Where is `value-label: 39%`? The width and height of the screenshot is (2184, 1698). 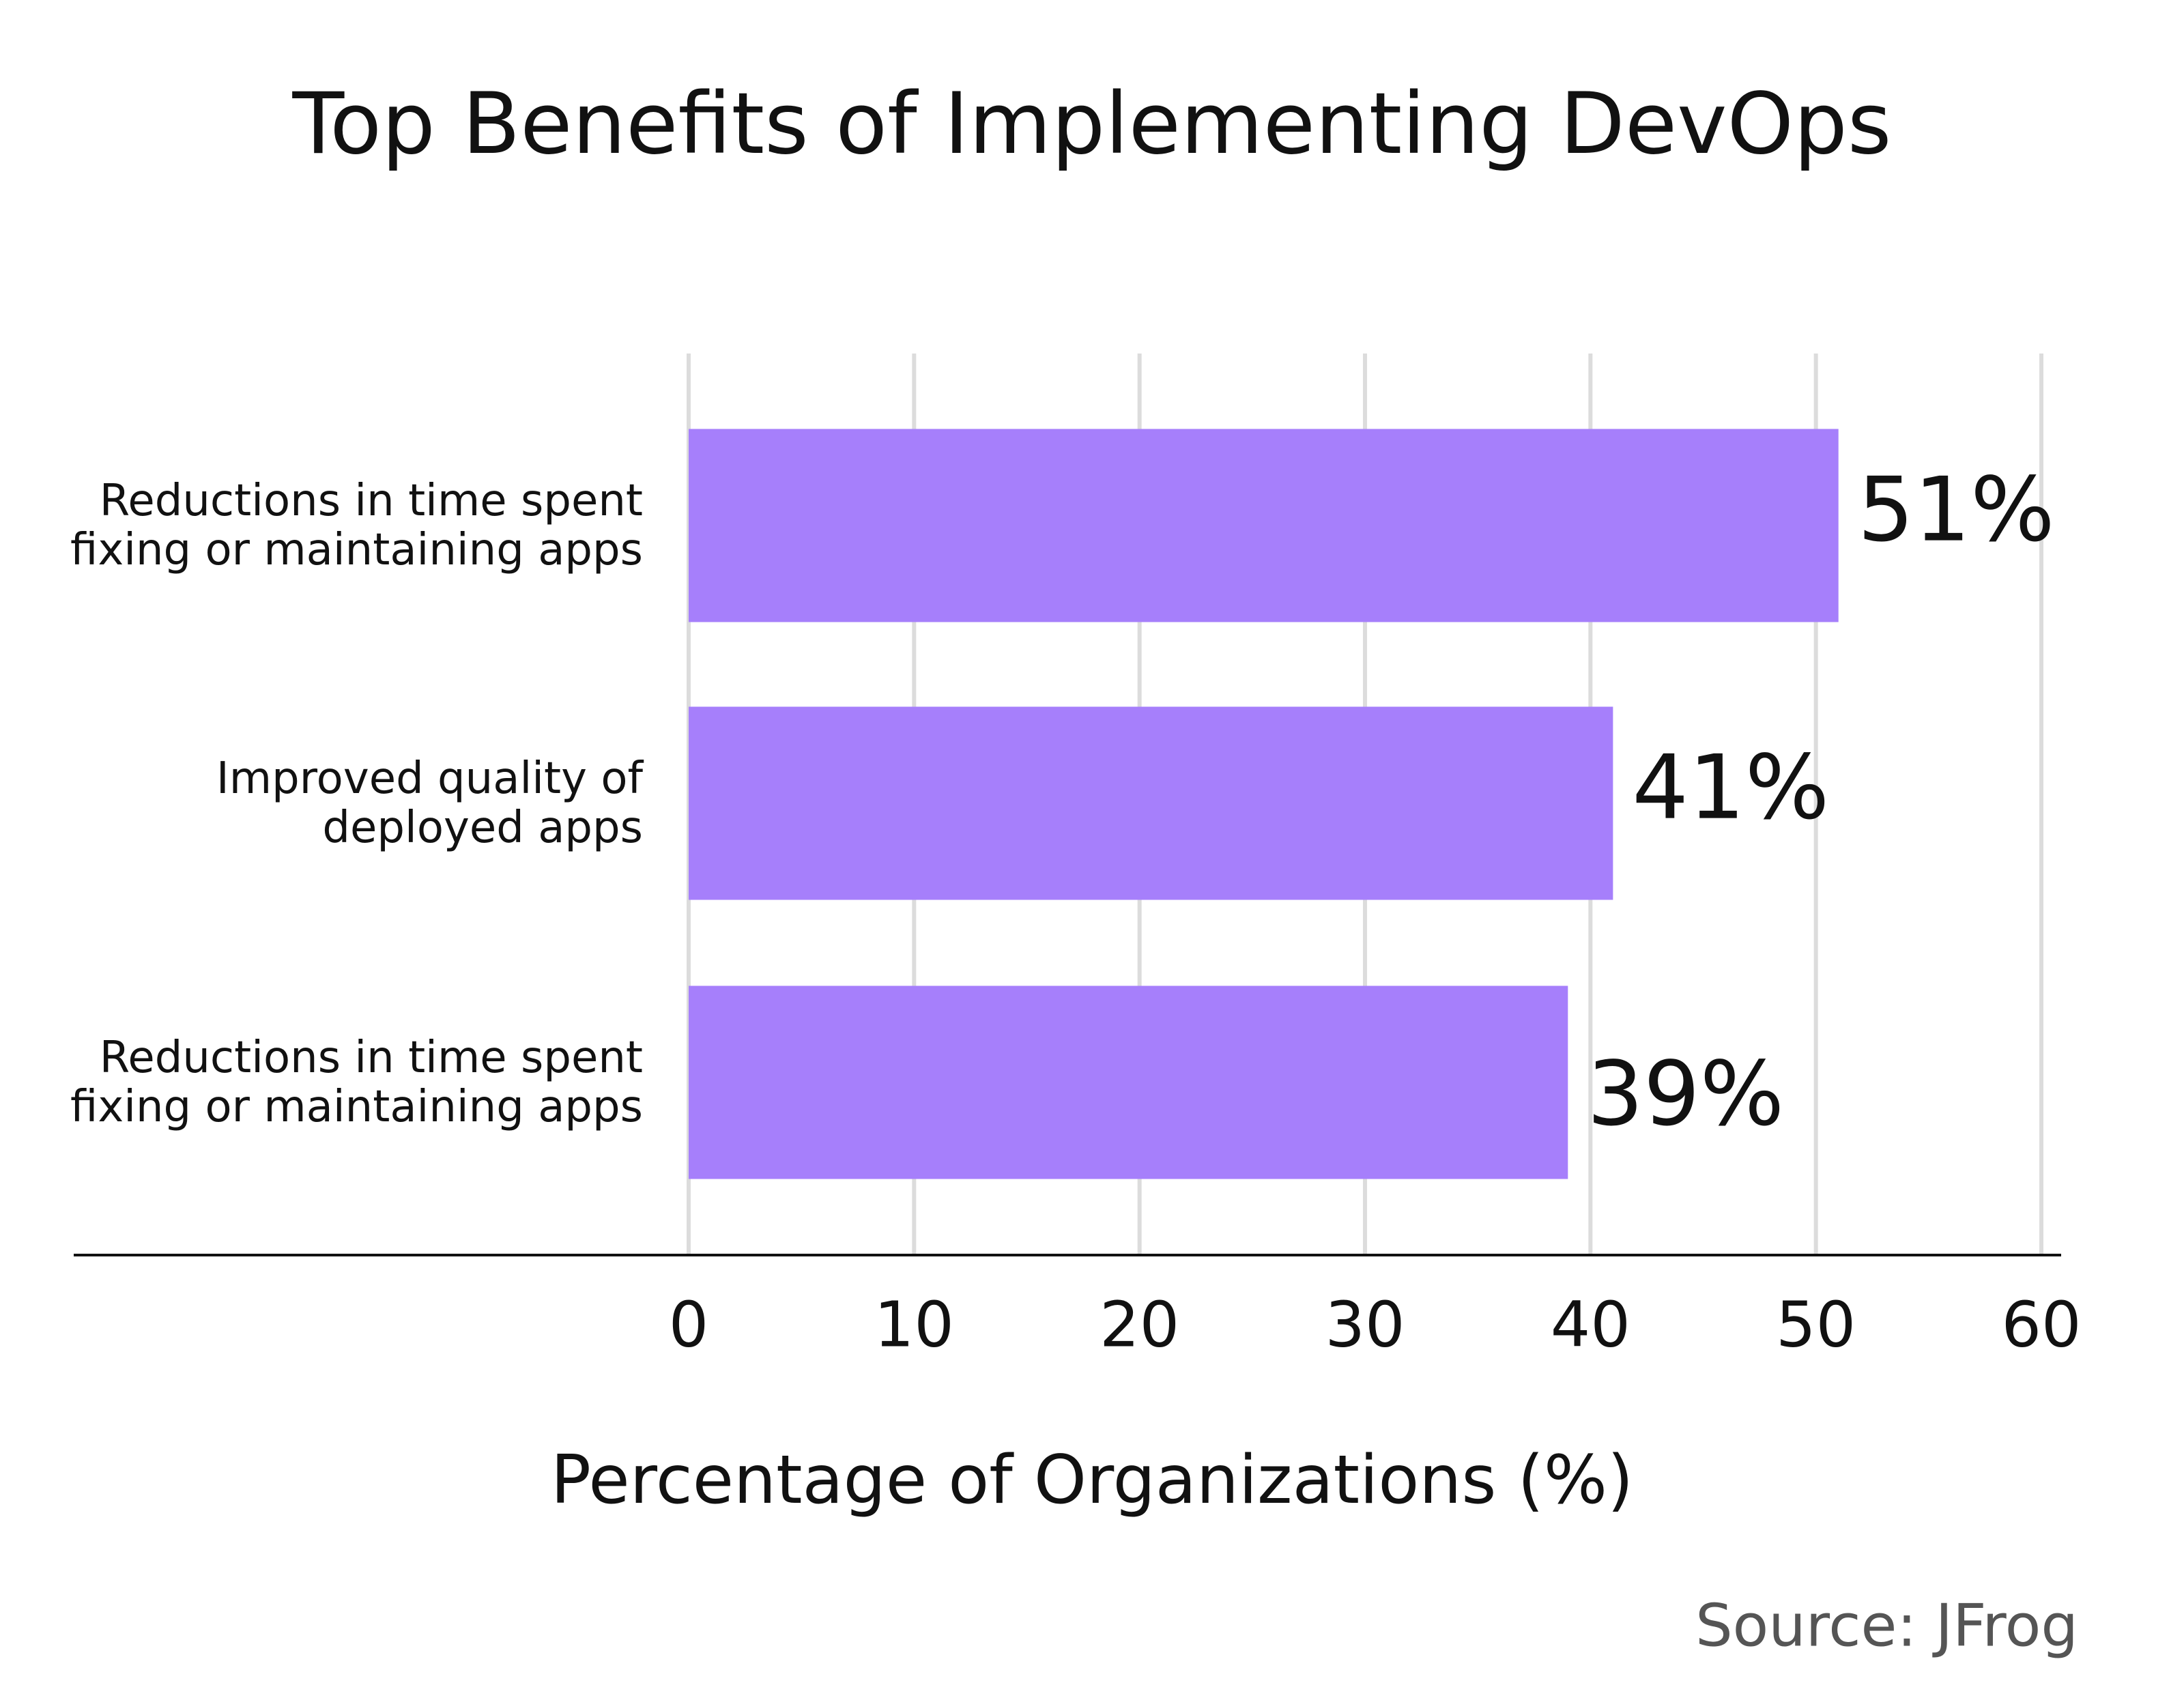
value-label: 39% is located at coordinates (1685, 1094).